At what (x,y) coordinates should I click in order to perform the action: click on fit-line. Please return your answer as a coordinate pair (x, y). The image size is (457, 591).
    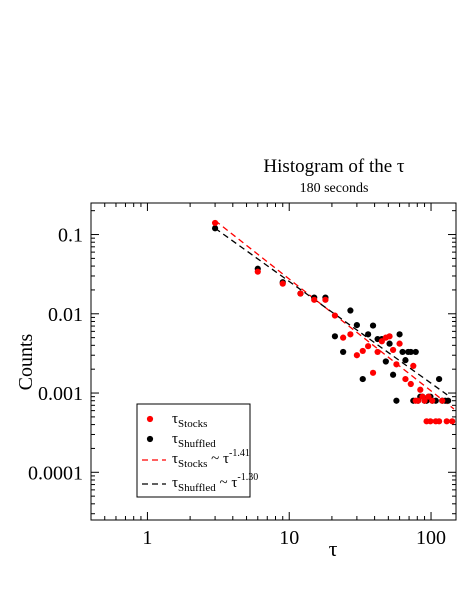
    Looking at the image, I should click on (331, 311).